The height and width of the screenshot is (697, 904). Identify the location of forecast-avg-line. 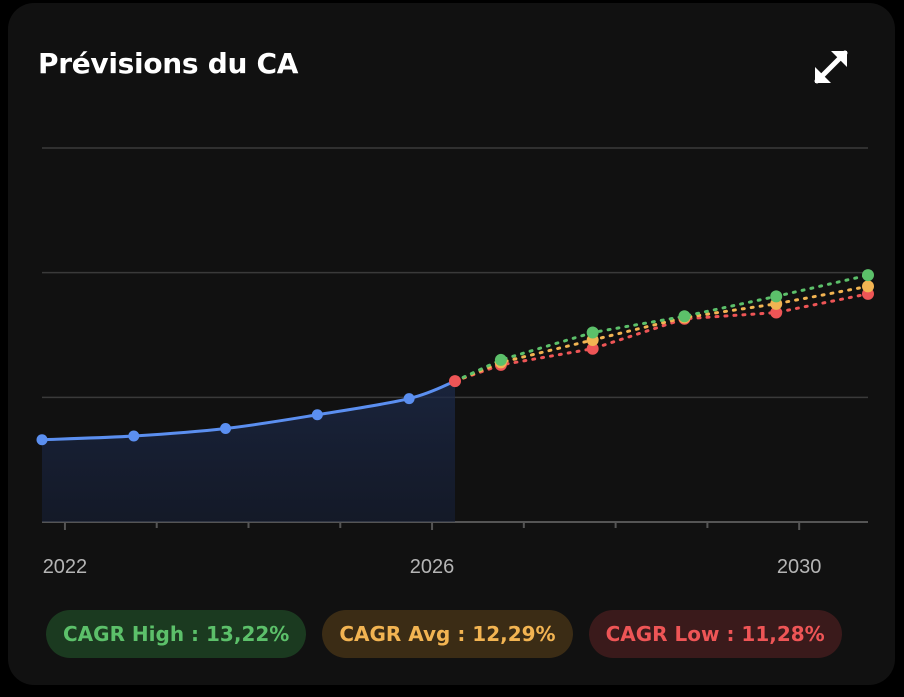
(661, 333).